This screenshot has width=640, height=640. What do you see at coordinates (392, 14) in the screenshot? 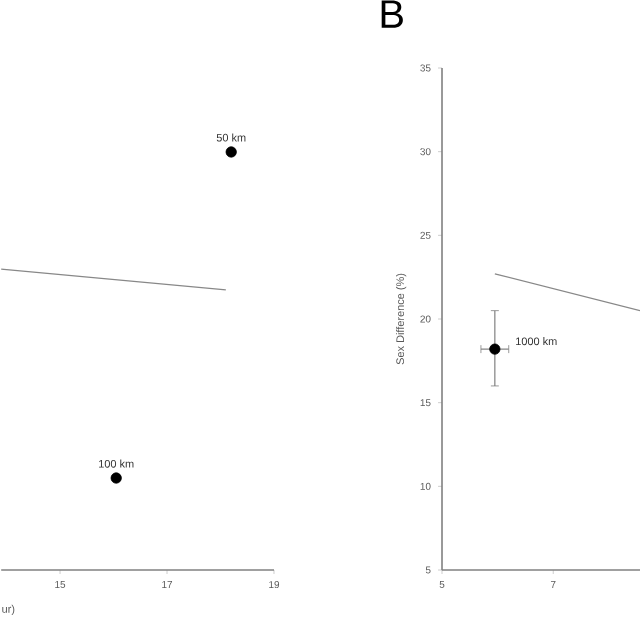
I see `chart-title: B` at bounding box center [392, 14].